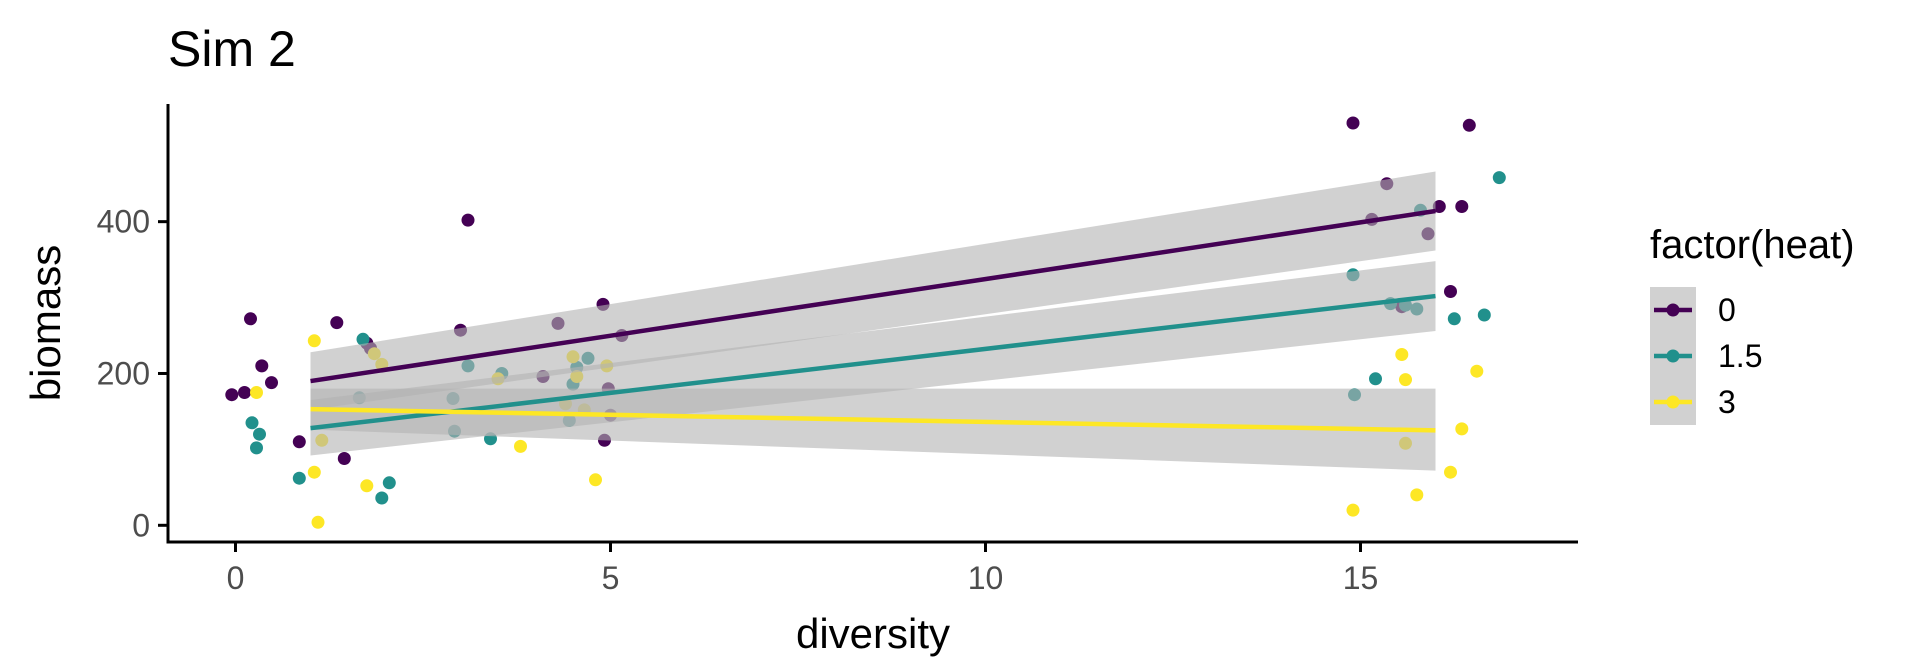  What do you see at coordinates (236, 578) in the screenshot?
I see `x-tick-label-0: 0` at bounding box center [236, 578].